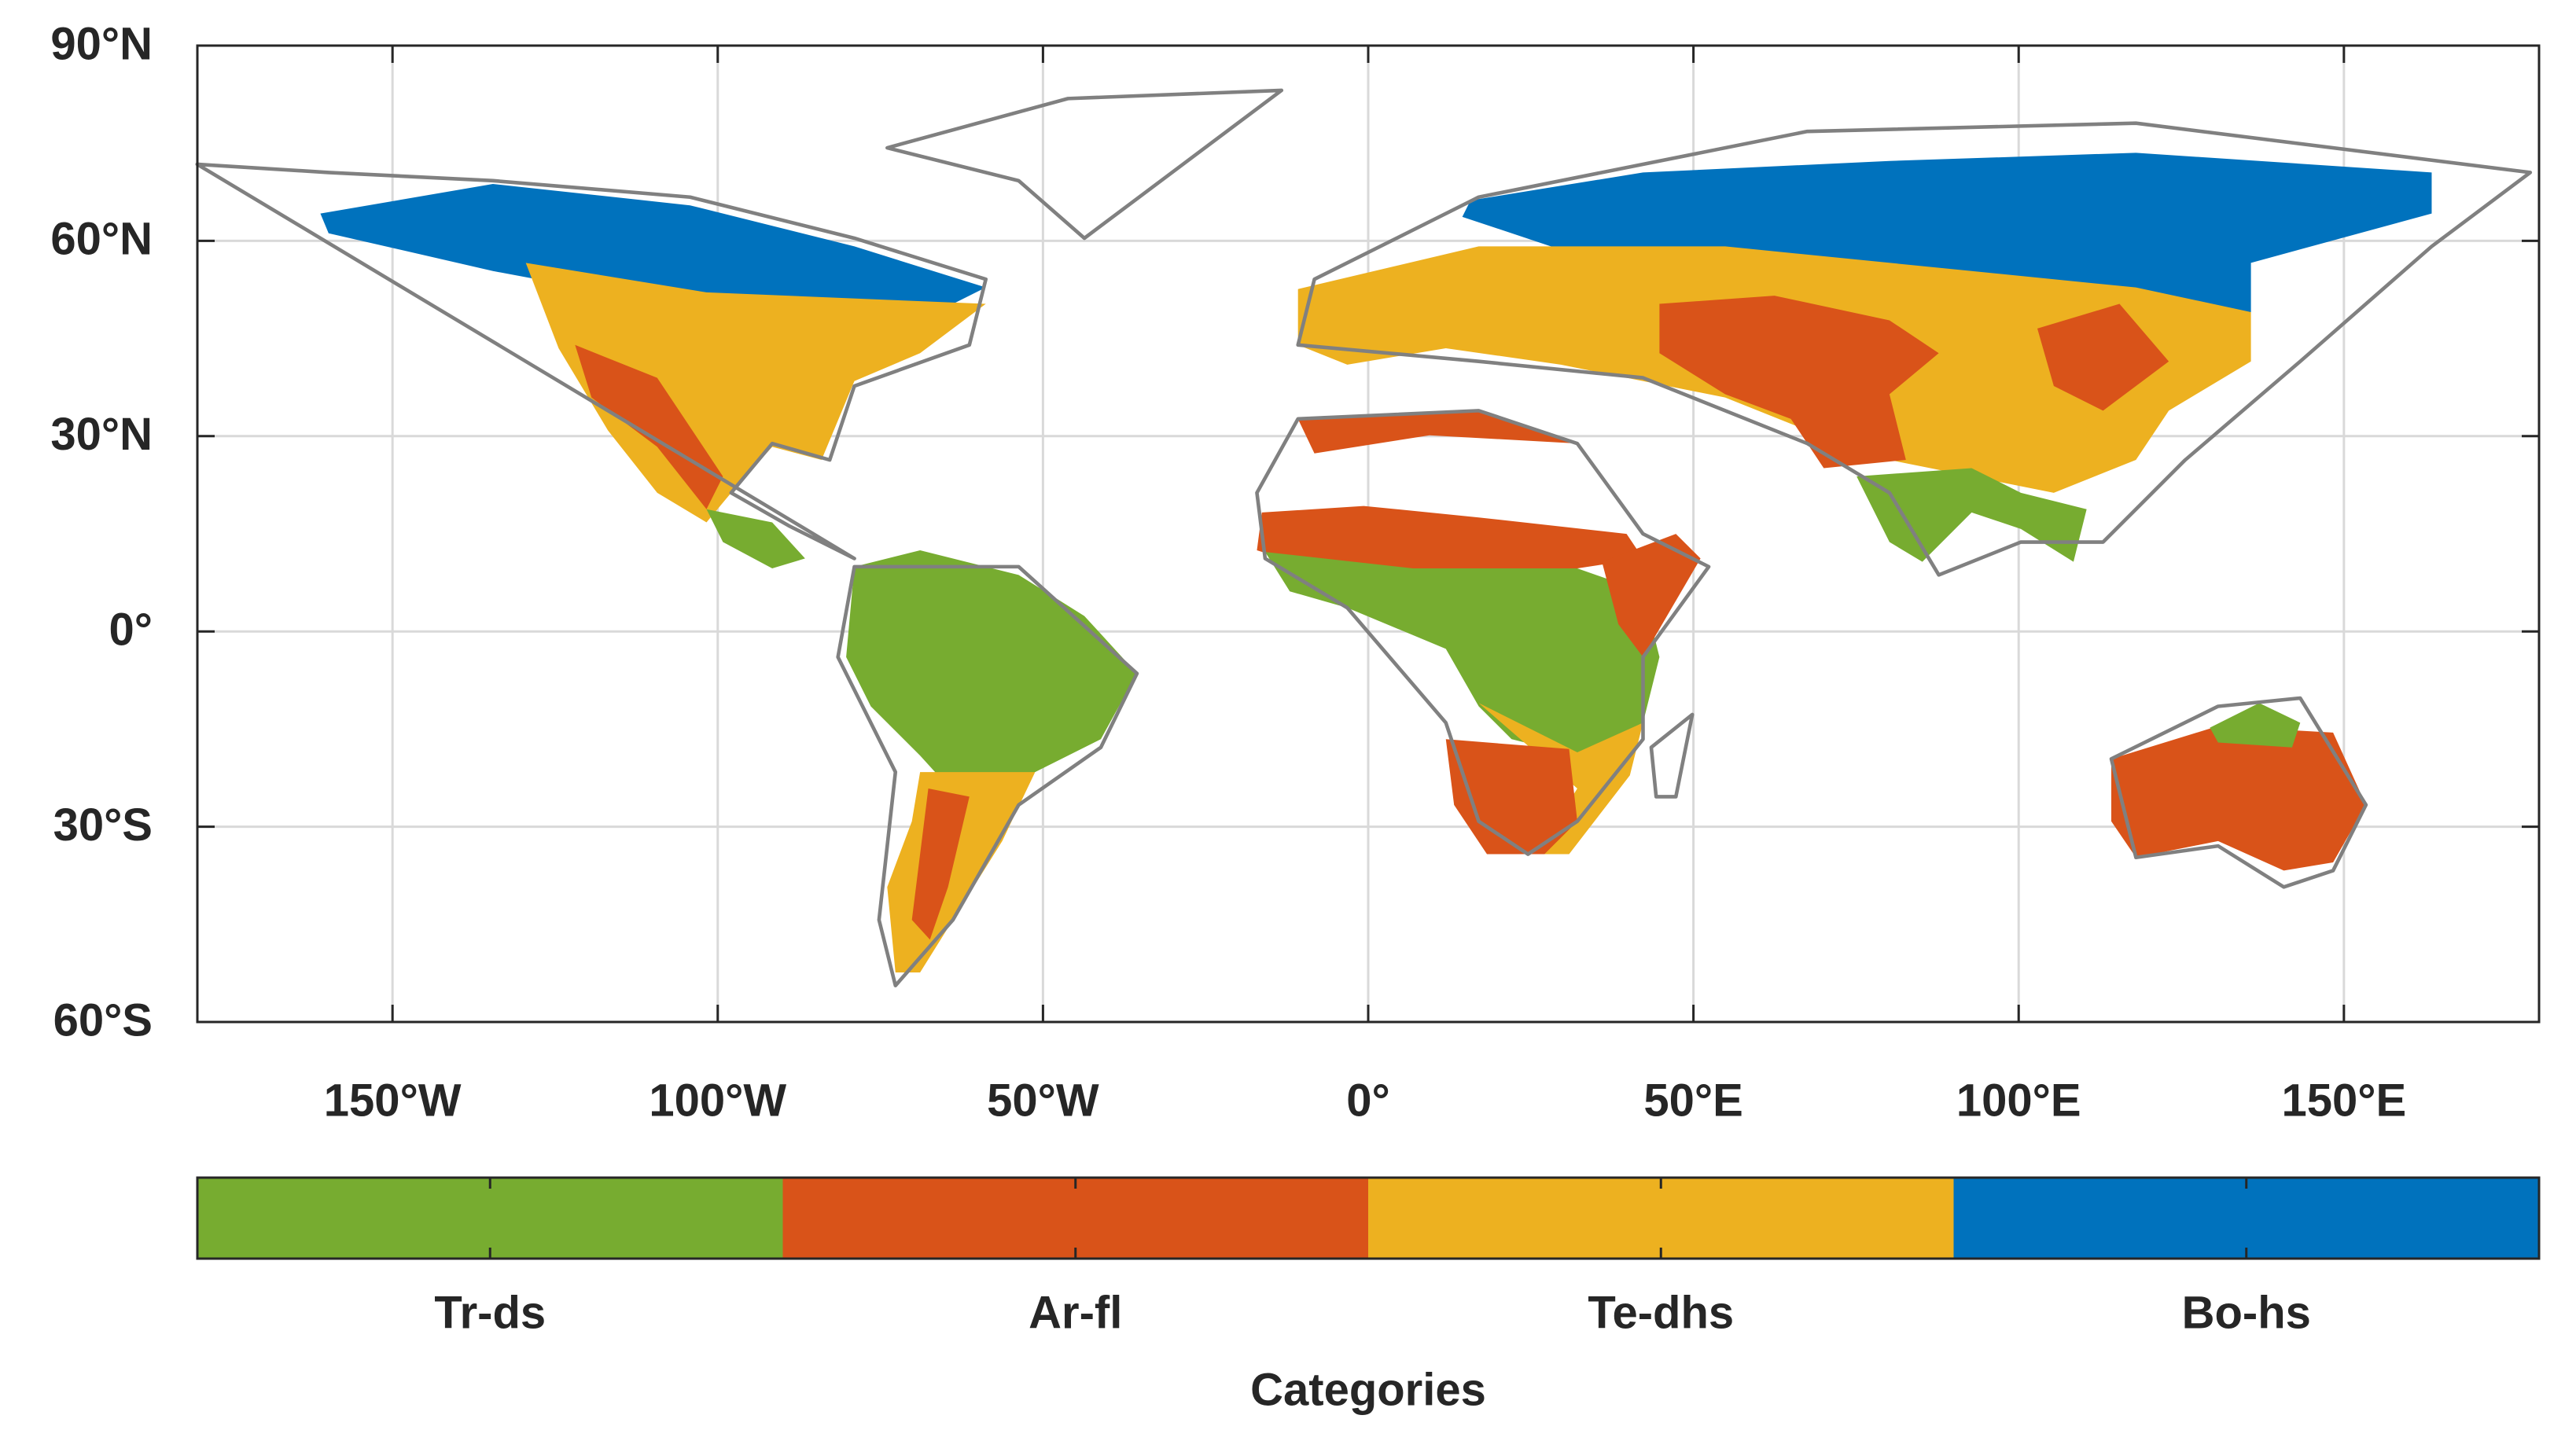  I want to click on x-tick-label: 100°E, so click(2019, 1100).